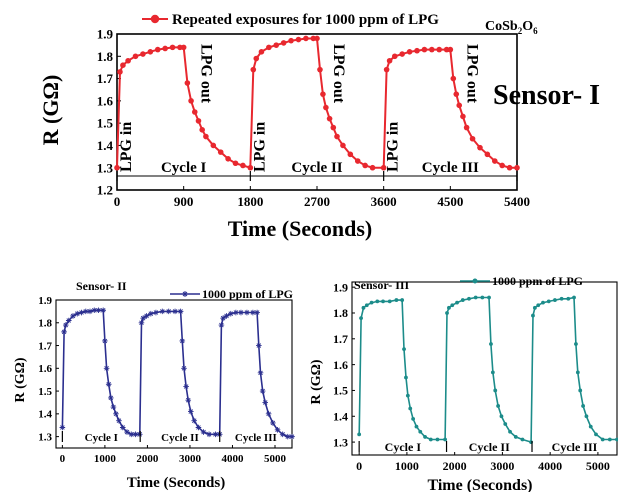 The width and height of the screenshot is (618, 492). What do you see at coordinates (101, 286) in the screenshot?
I see `sensor-2-title: Sensor- II` at bounding box center [101, 286].